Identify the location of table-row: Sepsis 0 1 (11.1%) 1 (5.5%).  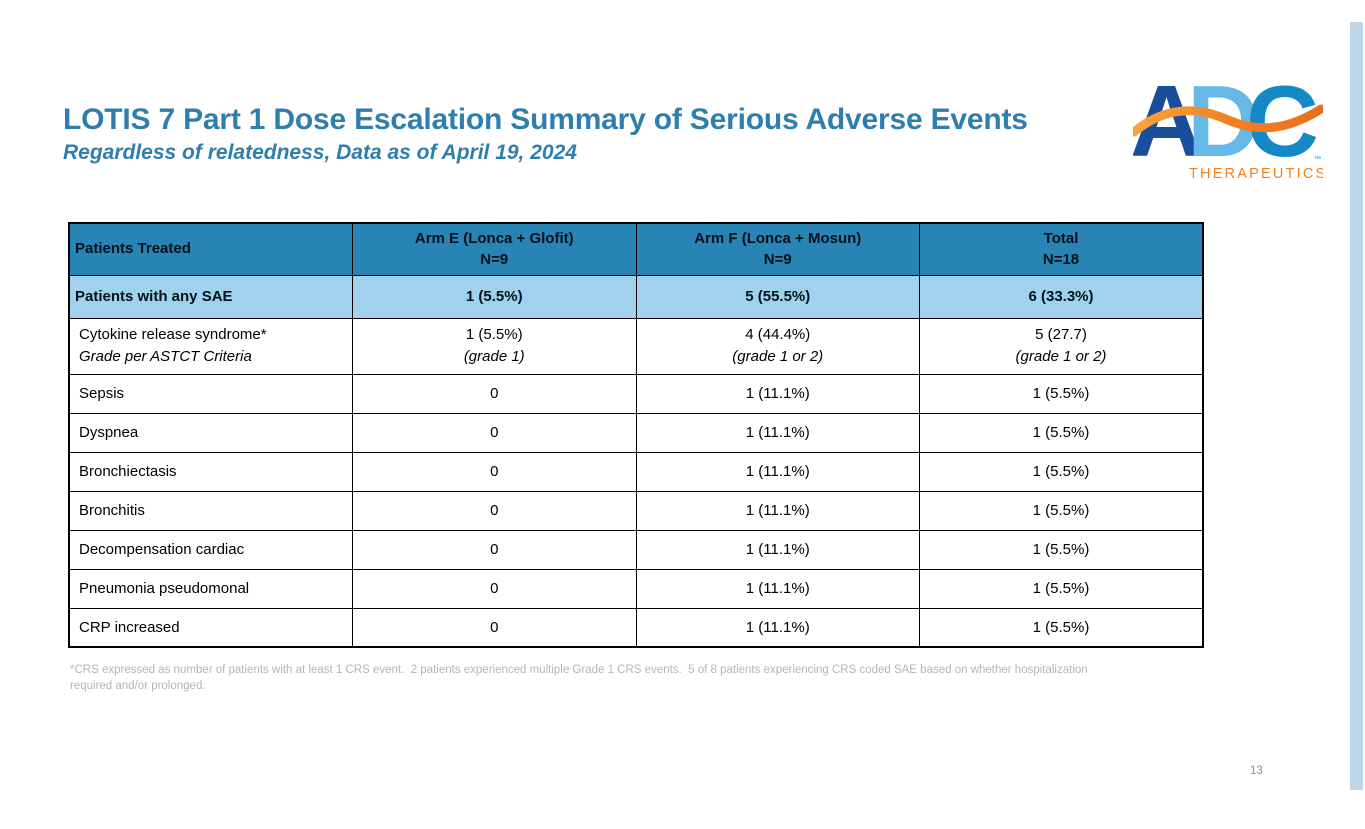
(636, 393).